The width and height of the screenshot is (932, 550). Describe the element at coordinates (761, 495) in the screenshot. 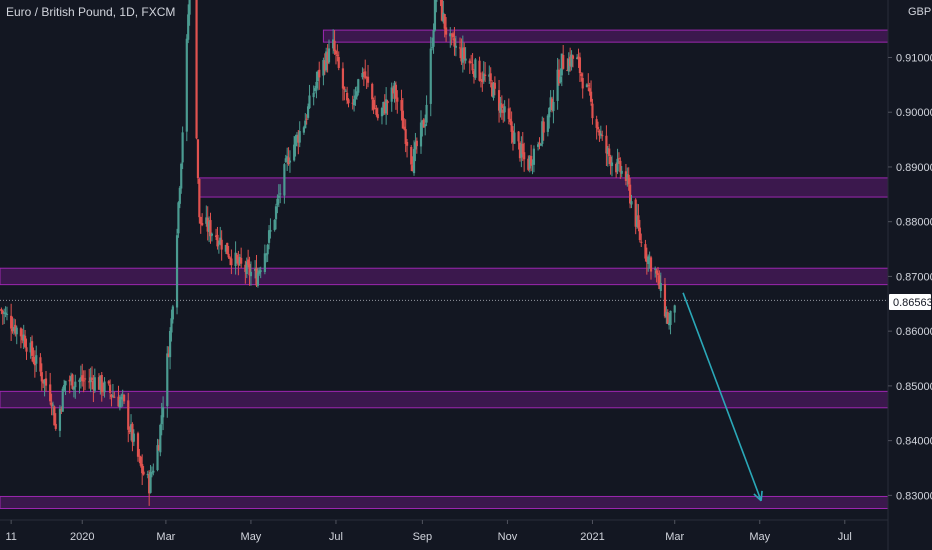

I see `arrow-head-left` at that location.